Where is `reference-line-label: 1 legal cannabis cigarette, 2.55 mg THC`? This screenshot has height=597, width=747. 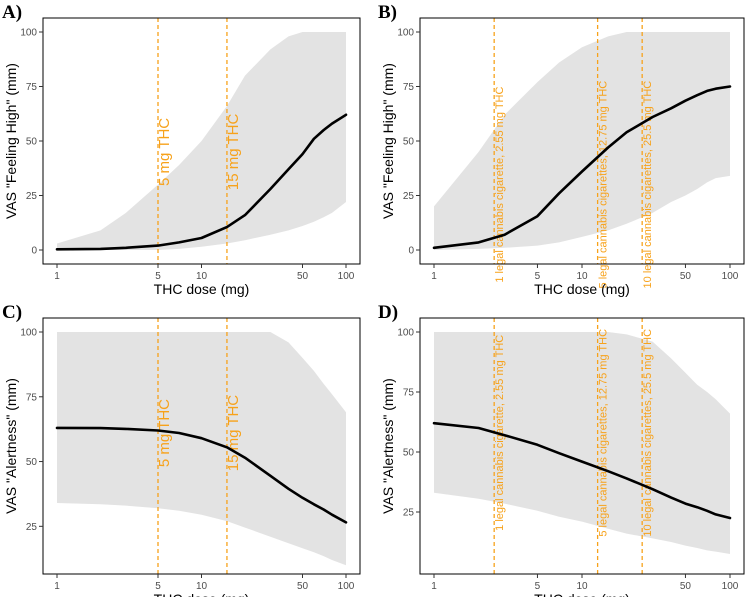
reference-line-label: 1 legal cannabis cigarette, 2.55 mg THC is located at coordinates (500, 185).